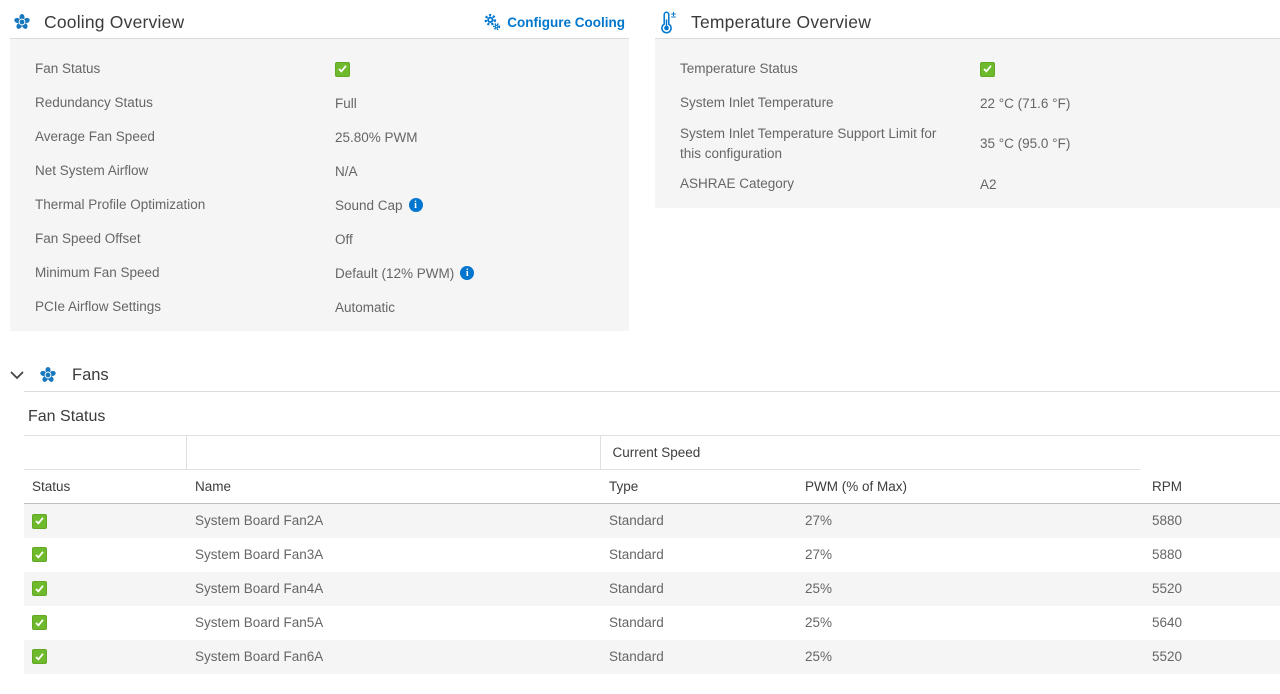 The height and width of the screenshot is (694, 1280). What do you see at coordinates (781, 21) in the screenshot?
I see `temperature-overview-title: Temperature Overview` at bounding box center [781, 21].